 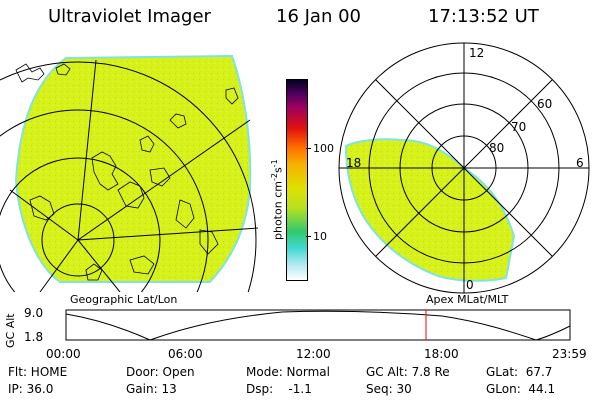 I want to click on geo-plot-label: Geographic Lat/Lon, so click(x=124, y=299).